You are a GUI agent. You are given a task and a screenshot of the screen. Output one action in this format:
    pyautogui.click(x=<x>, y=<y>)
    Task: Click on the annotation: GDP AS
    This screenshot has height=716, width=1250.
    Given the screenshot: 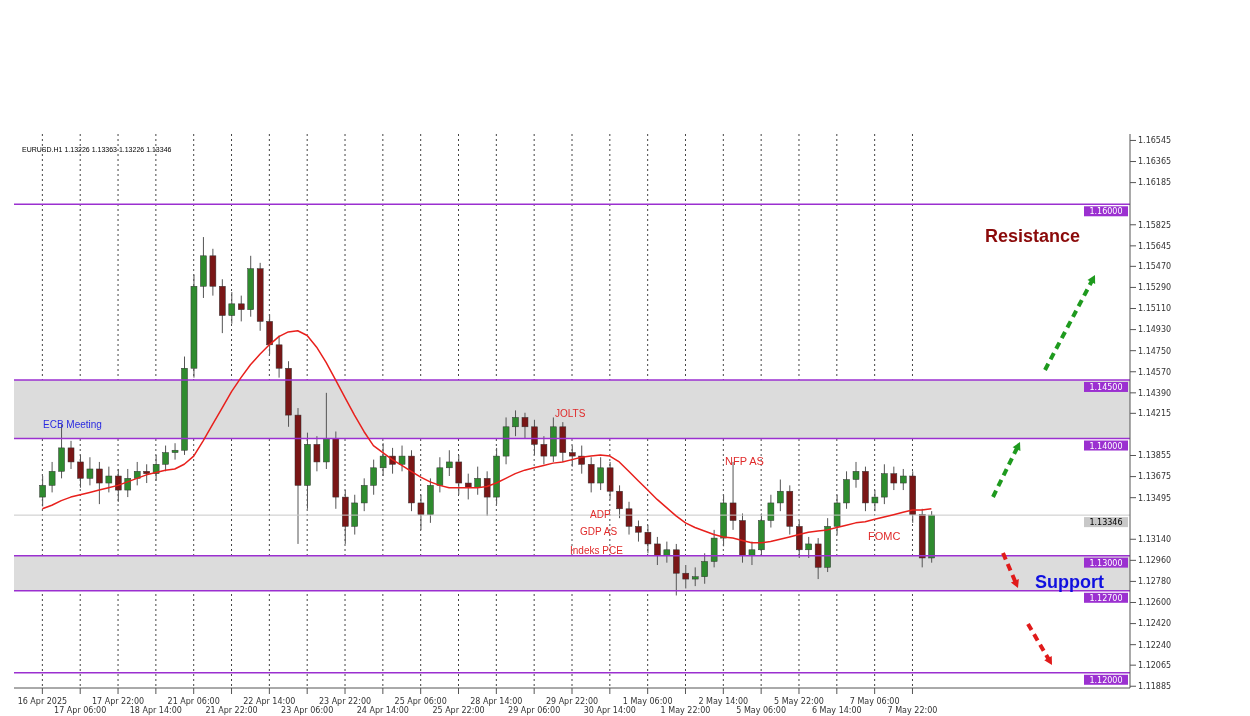 What is the action you would take?
    pyautogui.click(x=599, y=531)
    